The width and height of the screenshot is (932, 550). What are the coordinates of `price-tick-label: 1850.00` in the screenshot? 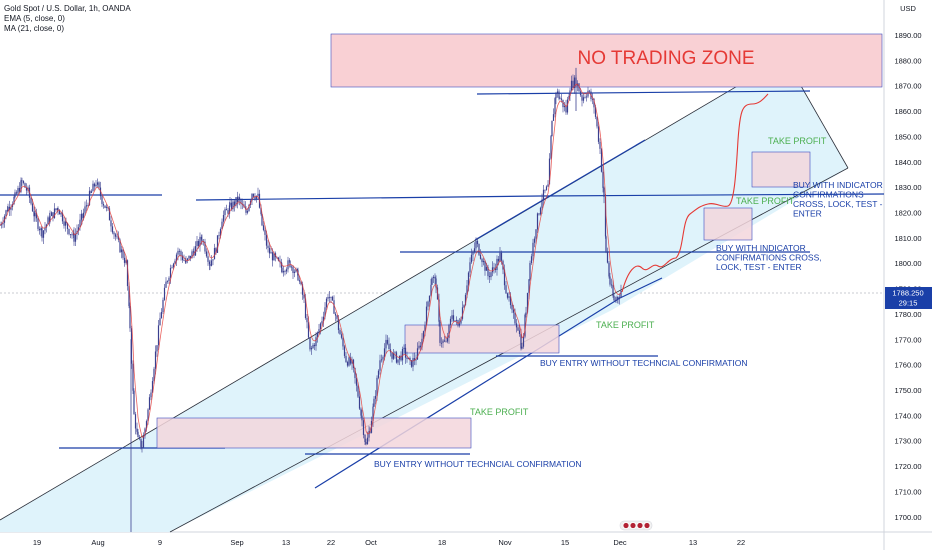 It's located at (907, 136).